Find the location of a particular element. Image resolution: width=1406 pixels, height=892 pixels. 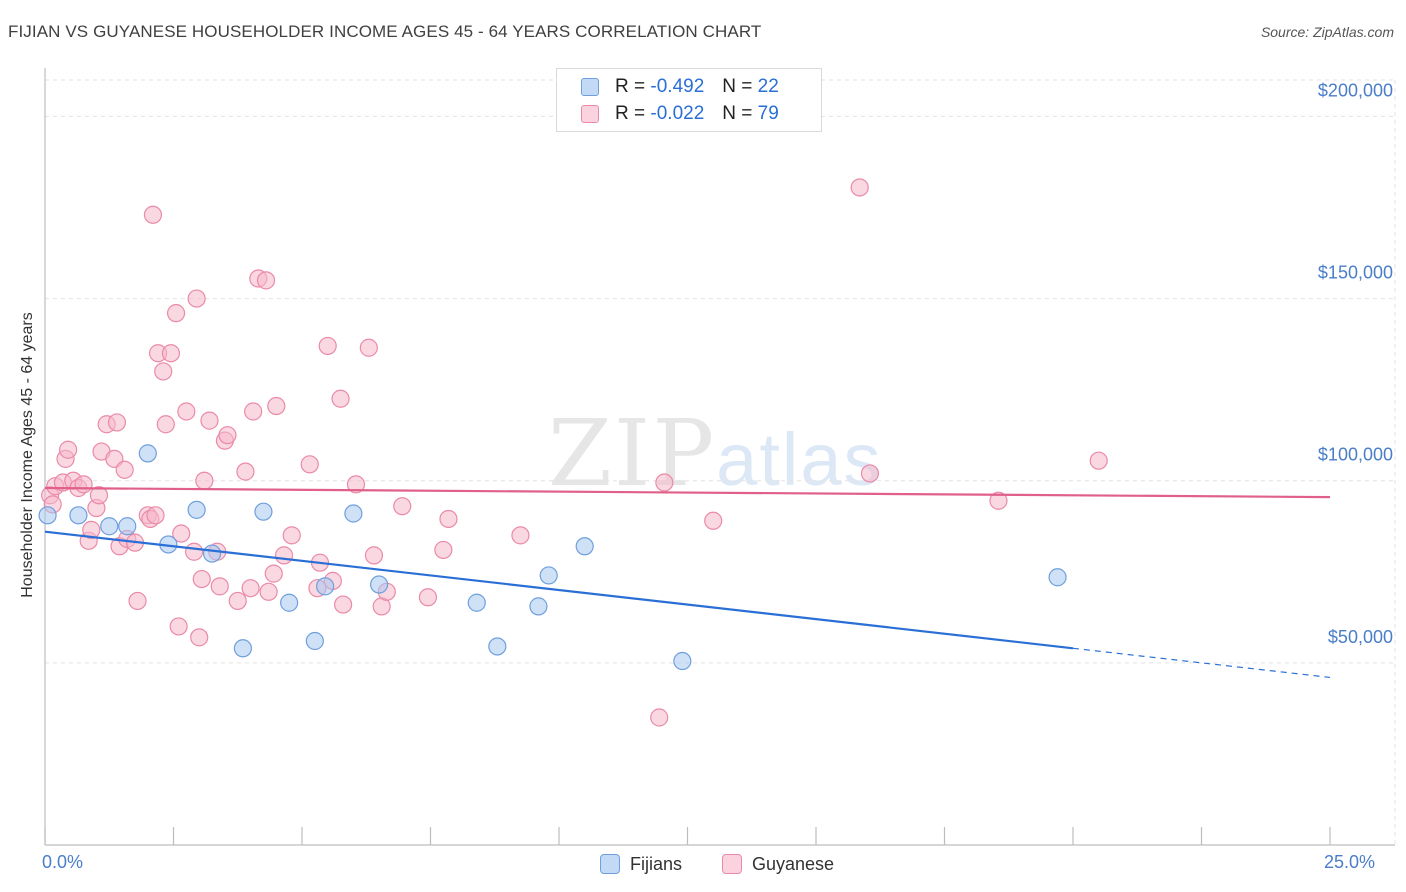

trend-line-guyanese is located at coordinates (687, 492).